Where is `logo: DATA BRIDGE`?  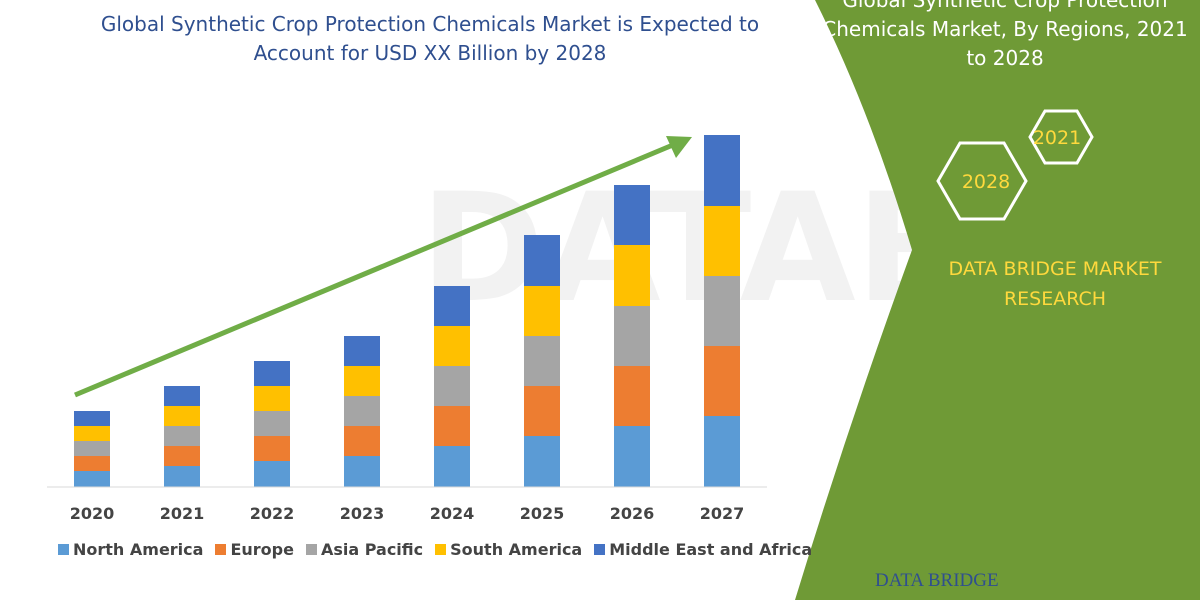 logo: DATA BRIDGE is located at coordinates (937, 580).